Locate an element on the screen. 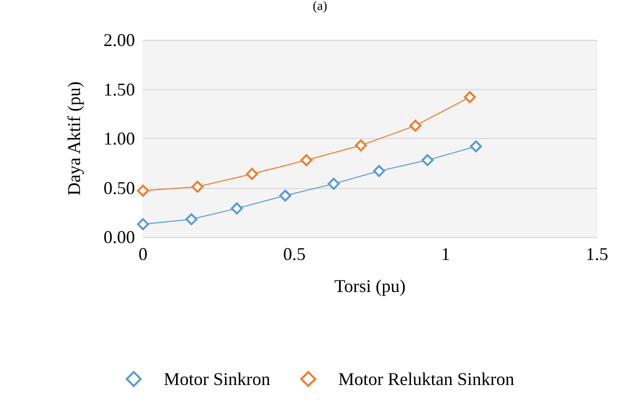 Image resolution: width=640 pixels, height=401 pixels. chart-title: (a) is located at coordinates (320, 6).